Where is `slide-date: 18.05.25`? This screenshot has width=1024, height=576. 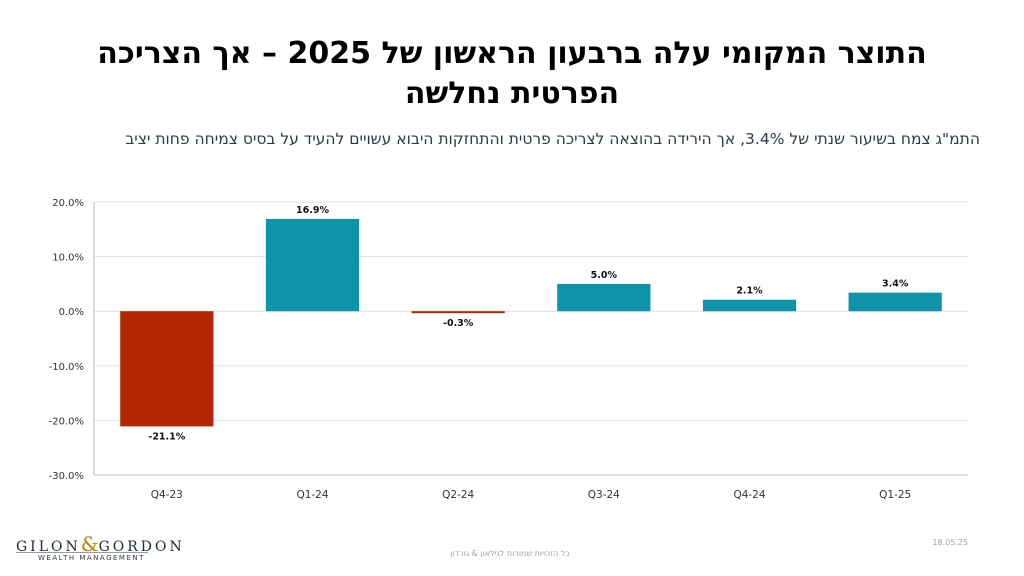 slide-date: 18.05.25 is located at coordinates (950, 542).